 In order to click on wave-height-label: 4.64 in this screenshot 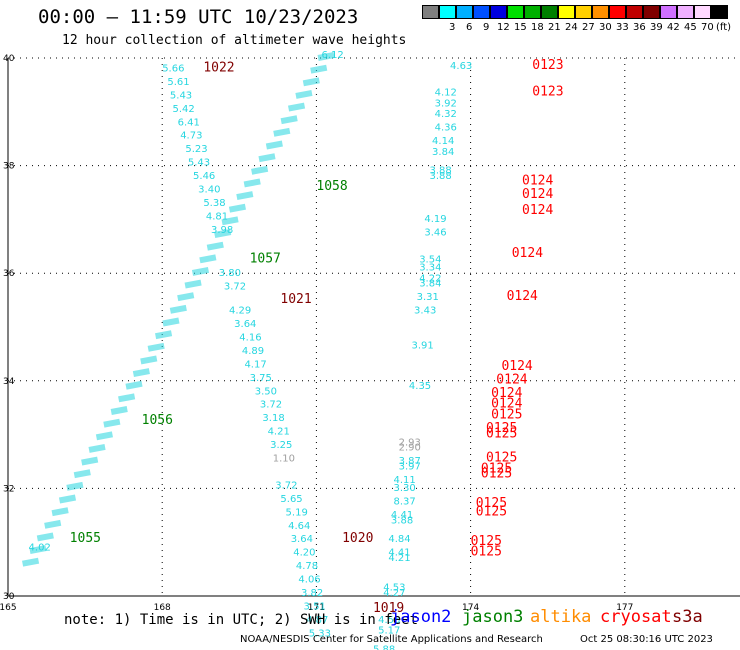, I will do `click(299, 526)`.